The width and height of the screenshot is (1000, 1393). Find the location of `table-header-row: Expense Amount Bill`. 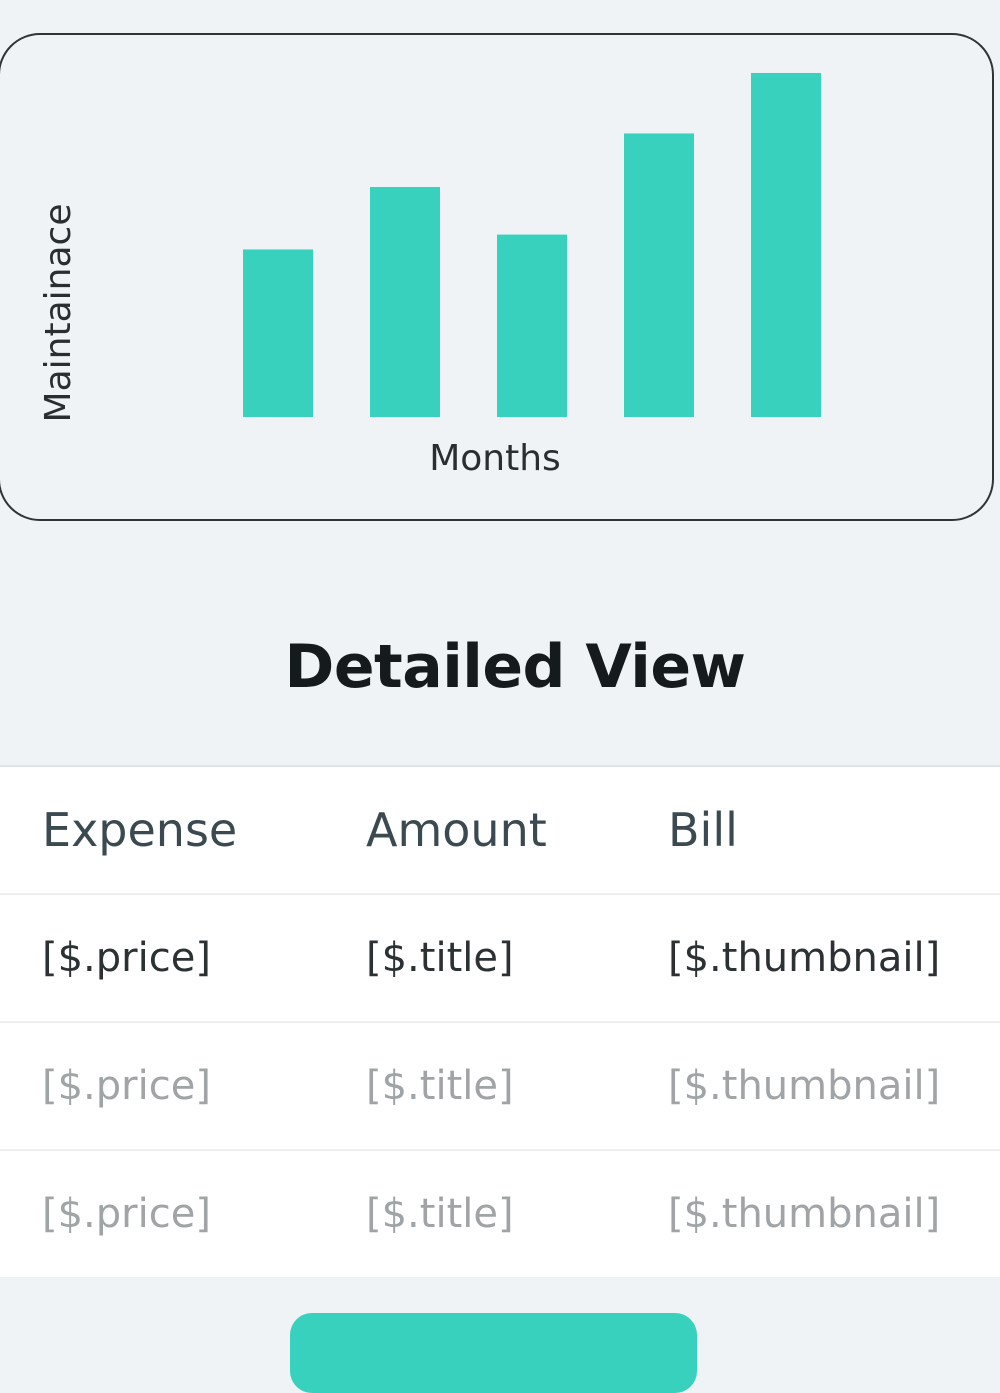

table-header-row: Expense Amount Bill is located at coordinates (500, 831).